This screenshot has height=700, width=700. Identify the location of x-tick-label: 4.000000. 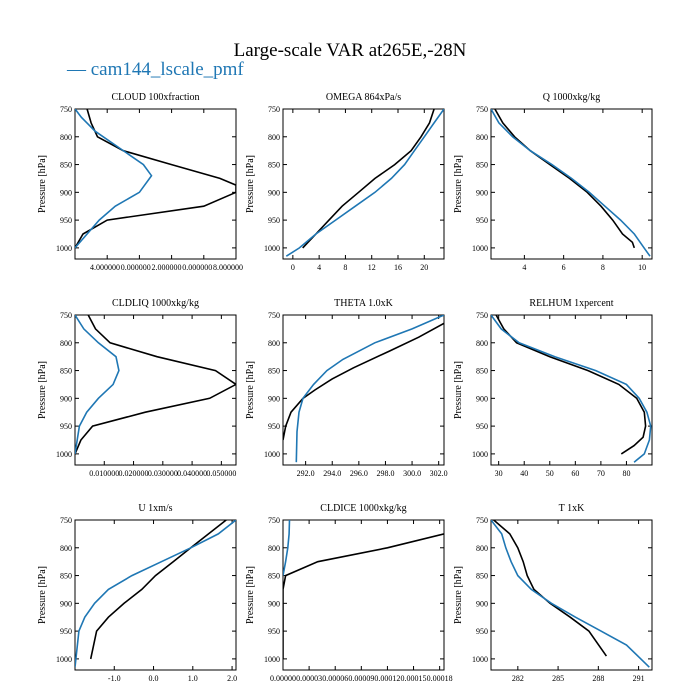
(105, 267).